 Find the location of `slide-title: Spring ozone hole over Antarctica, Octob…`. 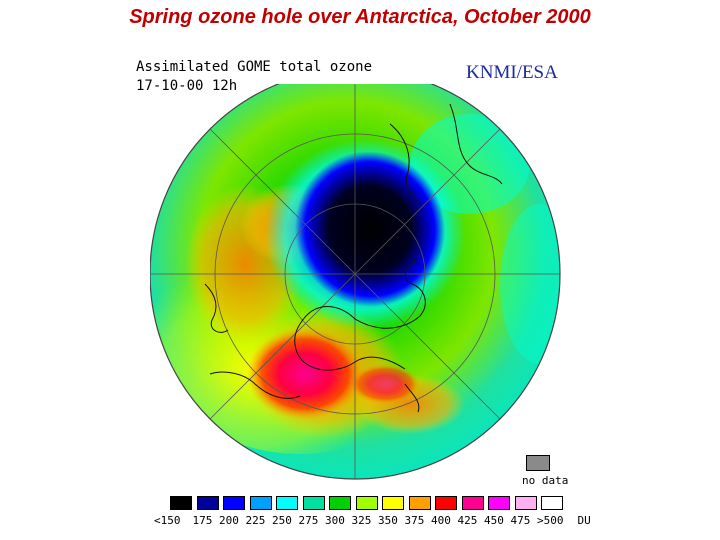

slide-title: Spring ozone hole over Antarctica, Octob… is located at coordinates (360, 17).